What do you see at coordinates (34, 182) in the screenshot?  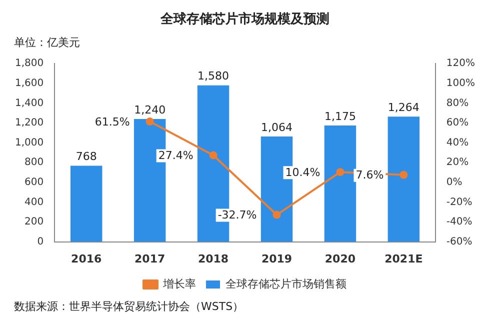 I see `y-tick-label: 600` at bounding box center [34, 182].